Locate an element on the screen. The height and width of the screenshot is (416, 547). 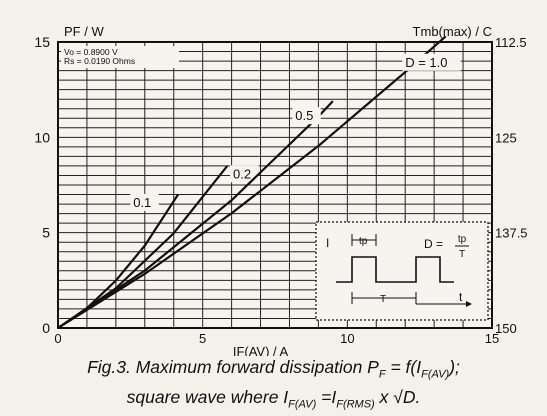
series-label: 0.1 is located at coordinates (142, 202).